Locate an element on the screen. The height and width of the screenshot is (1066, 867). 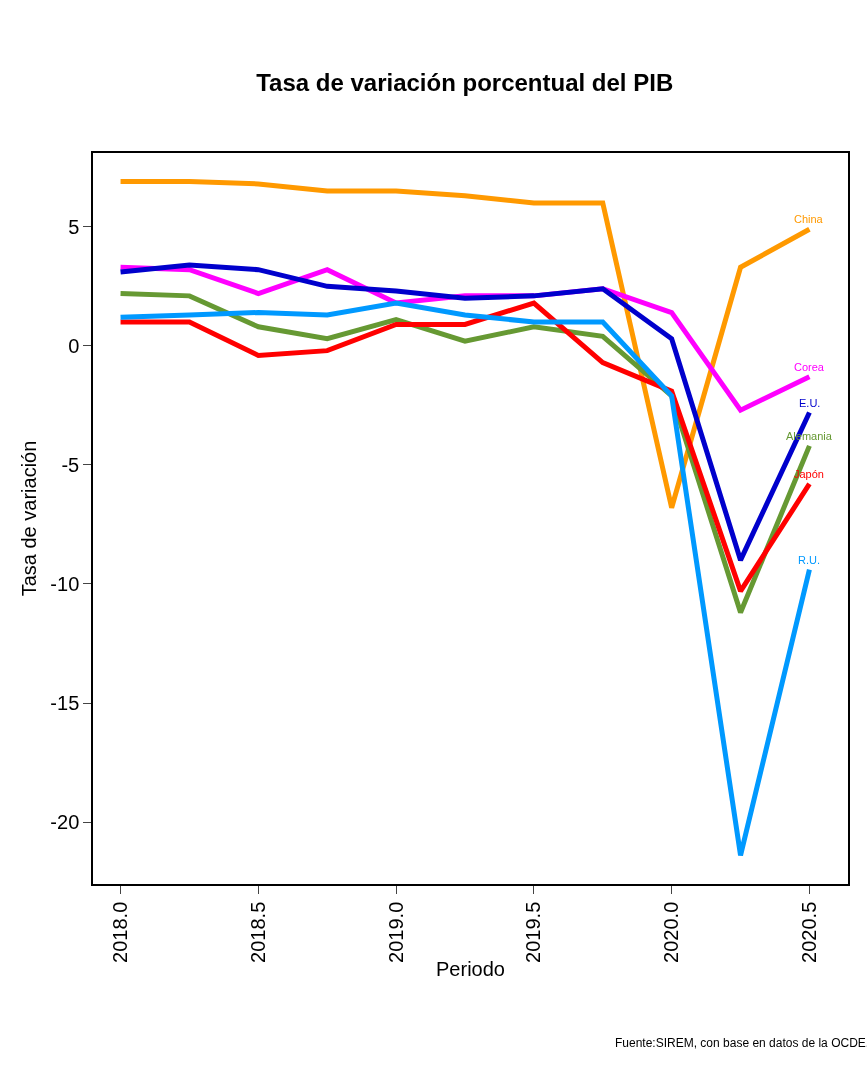
y-tick-label: -20 is located at coordinates (65, 822).